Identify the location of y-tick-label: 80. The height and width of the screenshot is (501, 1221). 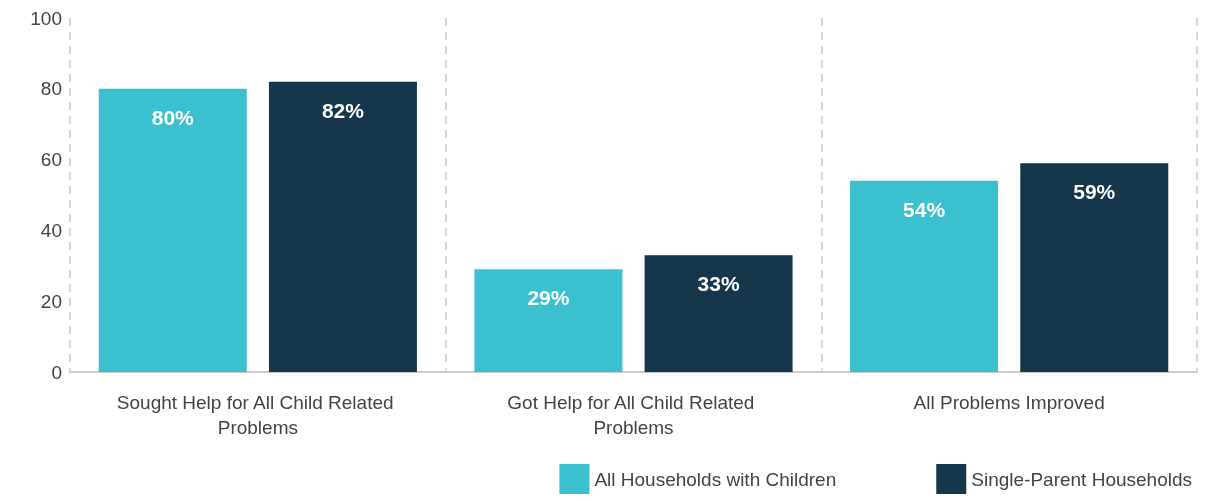
(51, 89).